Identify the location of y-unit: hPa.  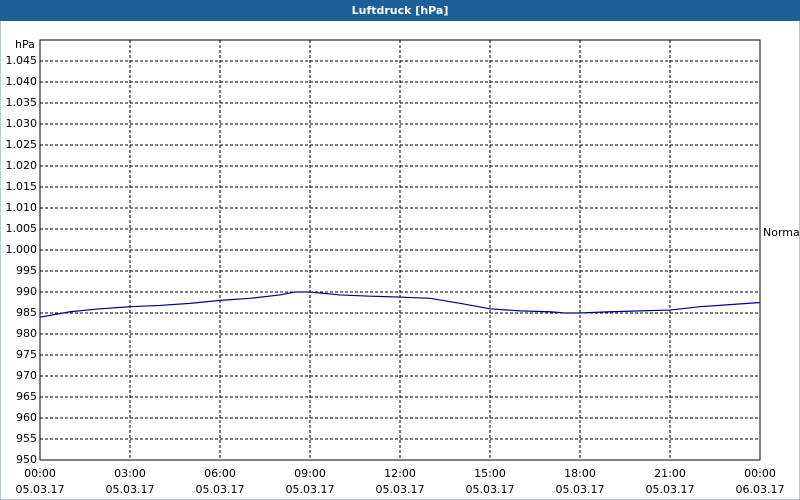
(25, 44).